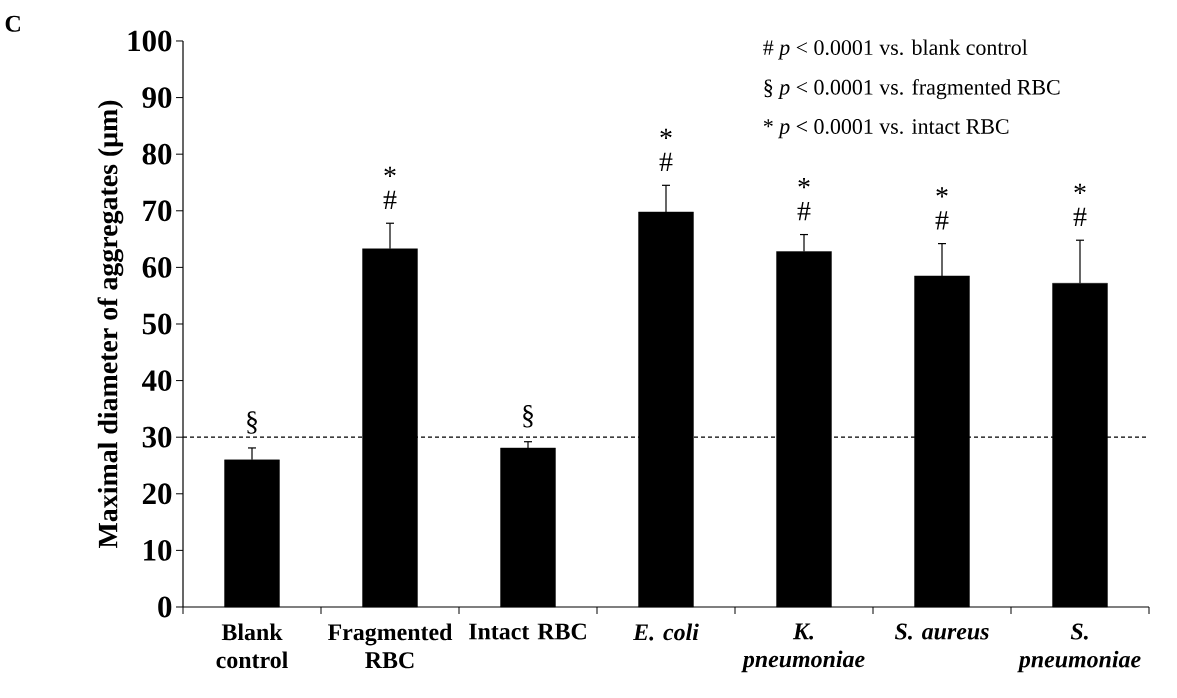 This screenshot has width=1177, height=698. I want to click on x-tick-label: Blank control, so click(252, 646).